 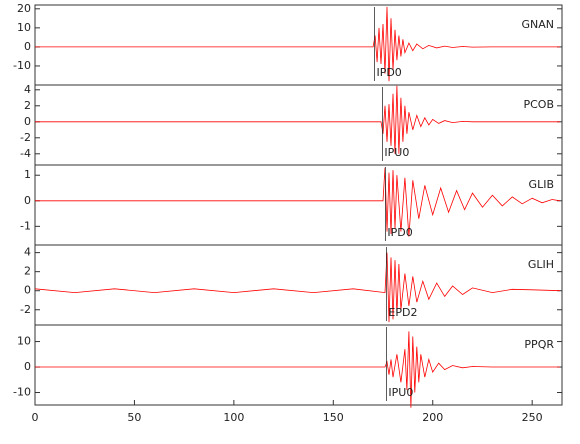 What do you see at coordinates (134, 417) in the screenshot?
I see `x-tick-label: 50` at bounding box center [134, 417].